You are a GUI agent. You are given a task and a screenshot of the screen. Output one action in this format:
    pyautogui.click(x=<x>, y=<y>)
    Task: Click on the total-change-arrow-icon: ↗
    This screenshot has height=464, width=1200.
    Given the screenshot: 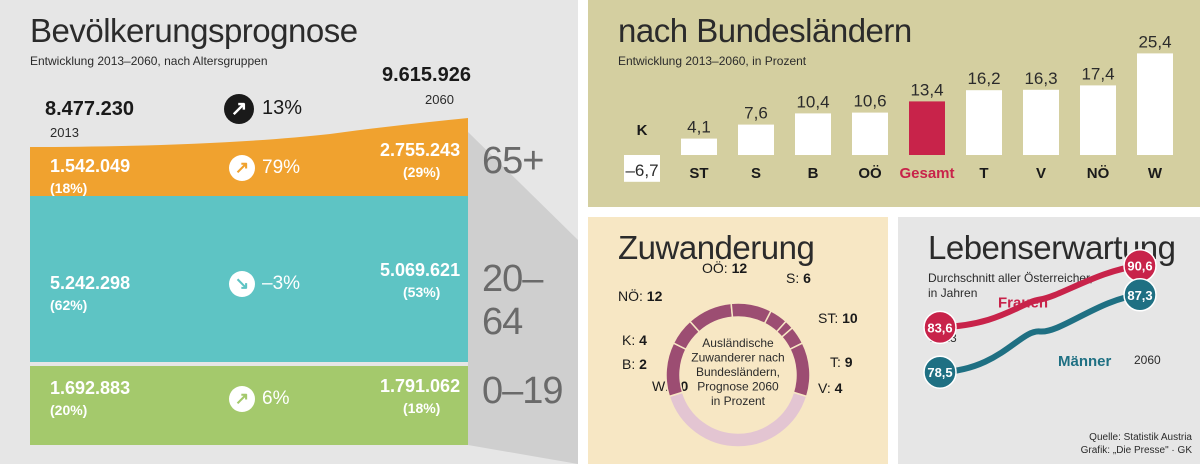 What is the action you would take?
    pyautogui.click(x=239, y=109)
    